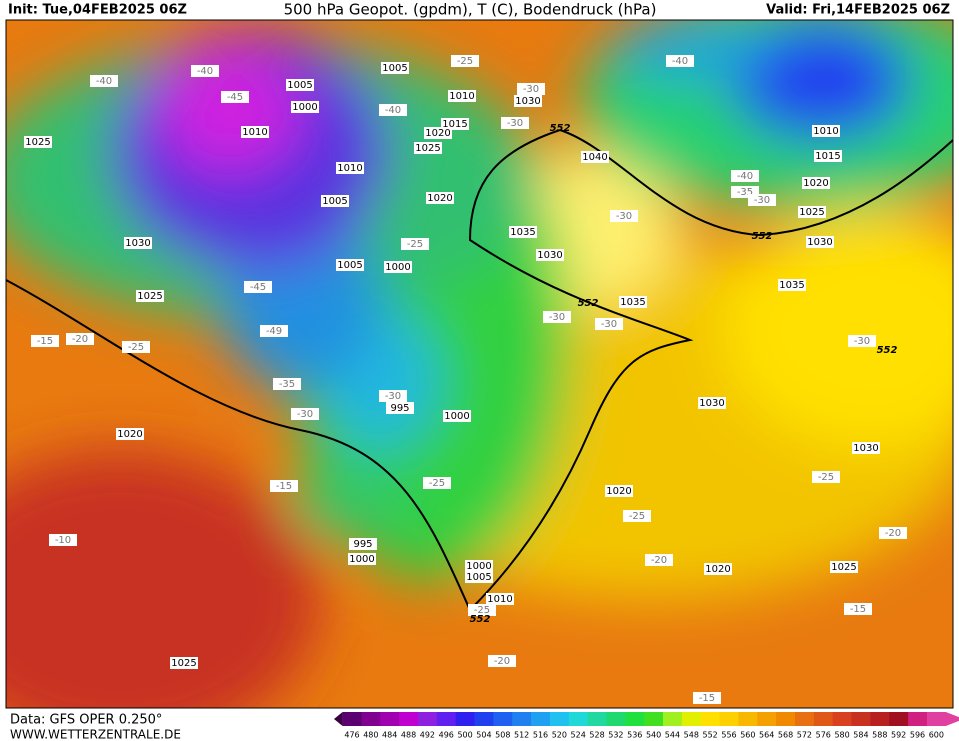 The width and height of the screenshot is (959, 741). Describe the element at coordinates (827, 156) in the screenshot. I see `isobar-label: 1015` at that location.